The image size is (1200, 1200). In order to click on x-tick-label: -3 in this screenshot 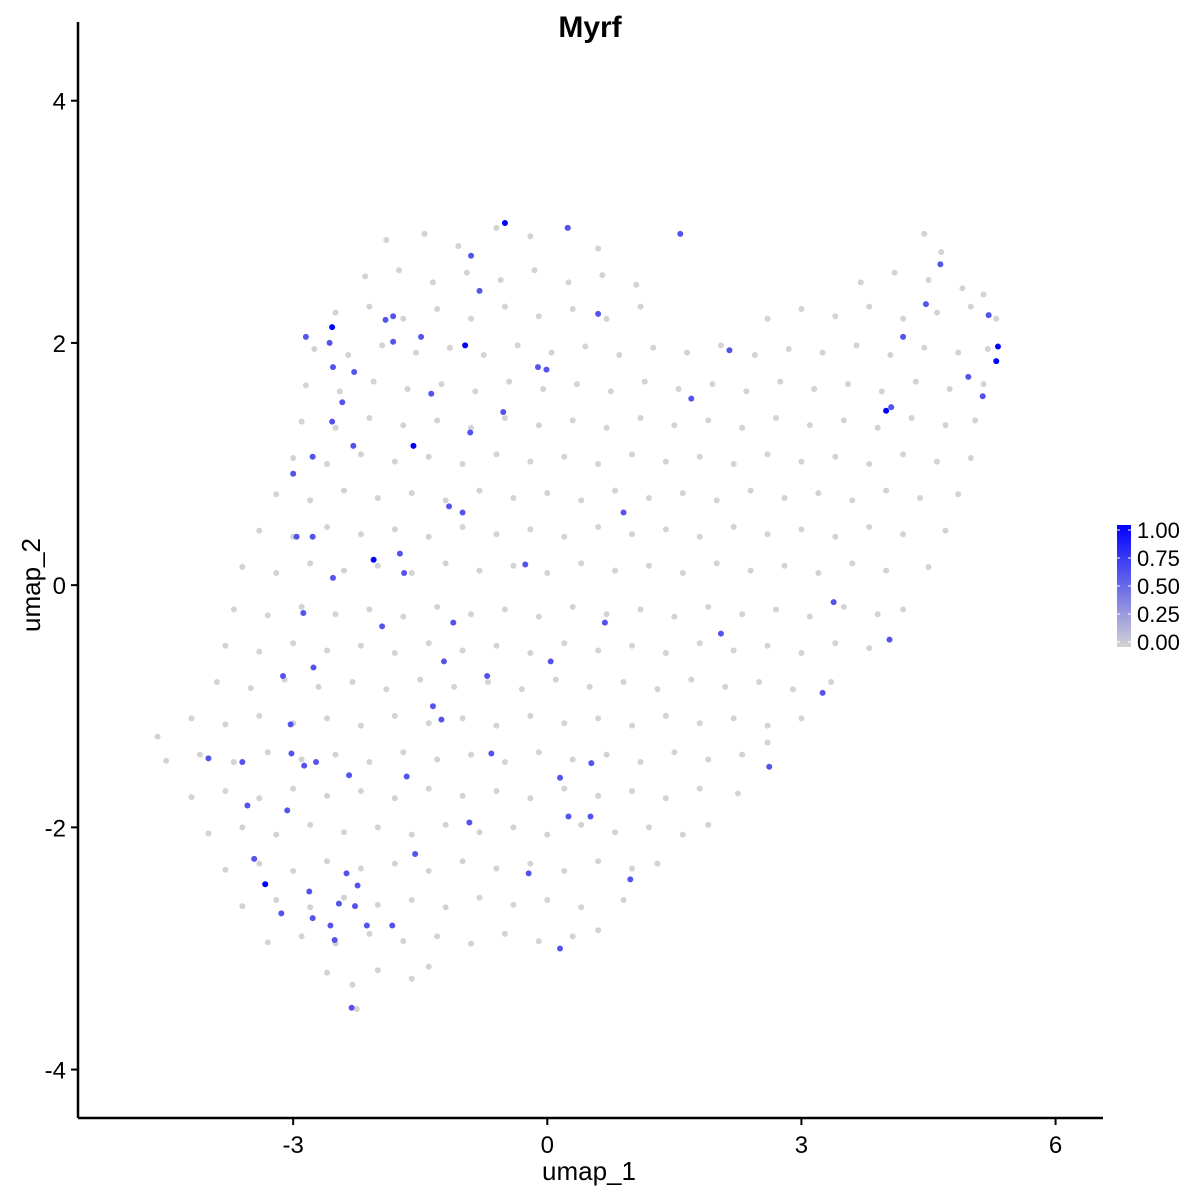, I will do `click(292, 1145)`.